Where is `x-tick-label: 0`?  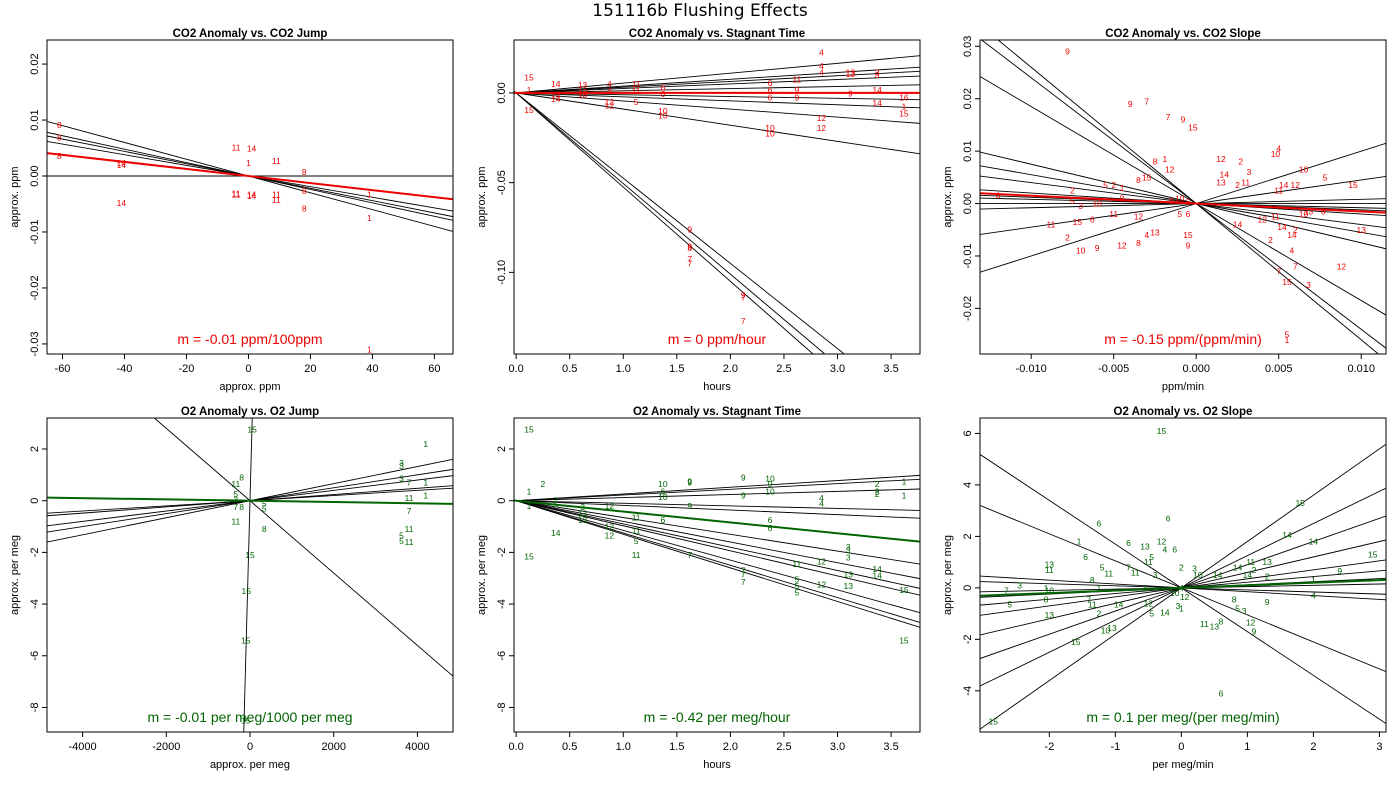
x-tick-label: 0 is located at coordinates (1181, 747).